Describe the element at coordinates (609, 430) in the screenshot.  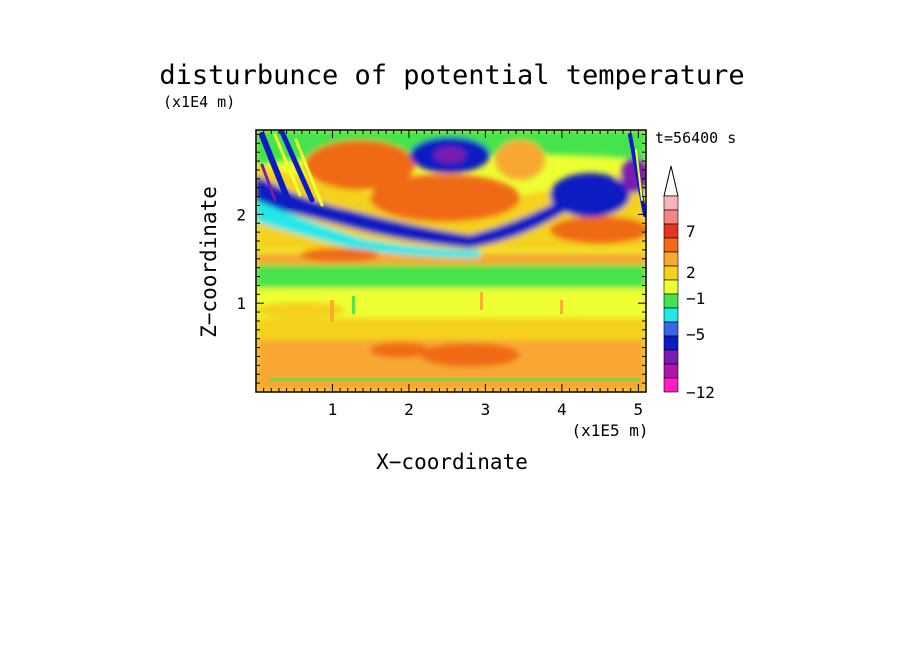
I see `x-unit-label: (x1E5 m)` at that location.